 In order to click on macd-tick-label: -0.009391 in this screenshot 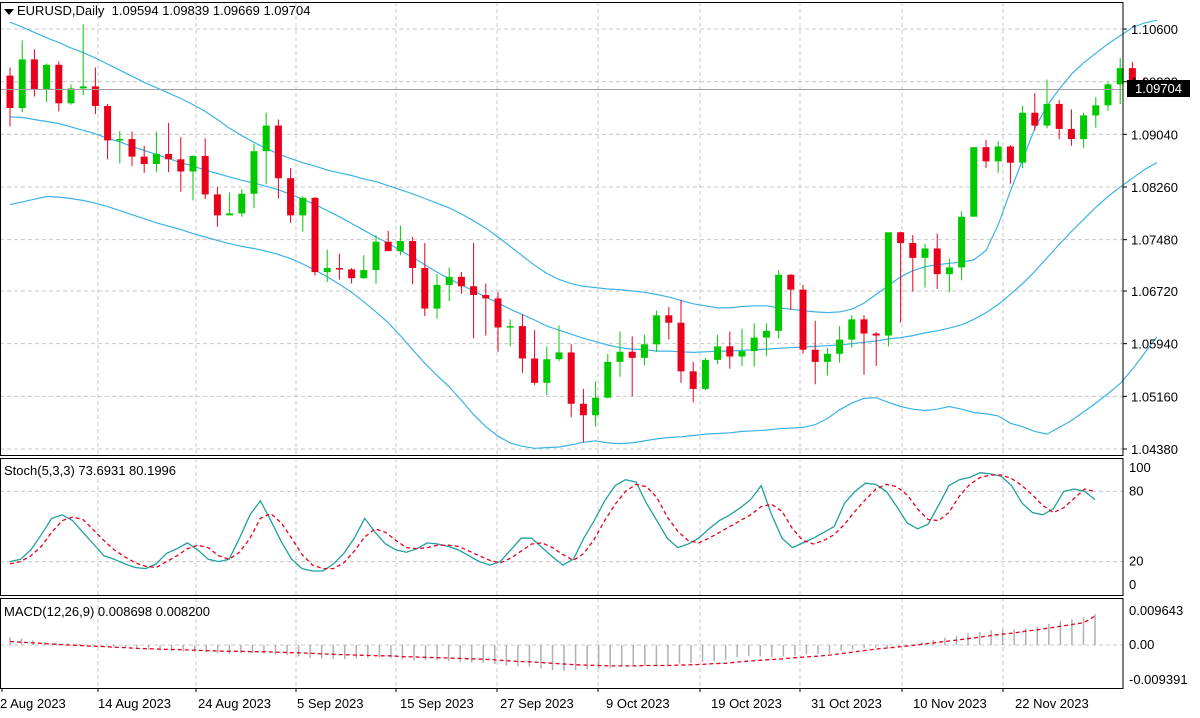, I will do `click(1158, 679)`.